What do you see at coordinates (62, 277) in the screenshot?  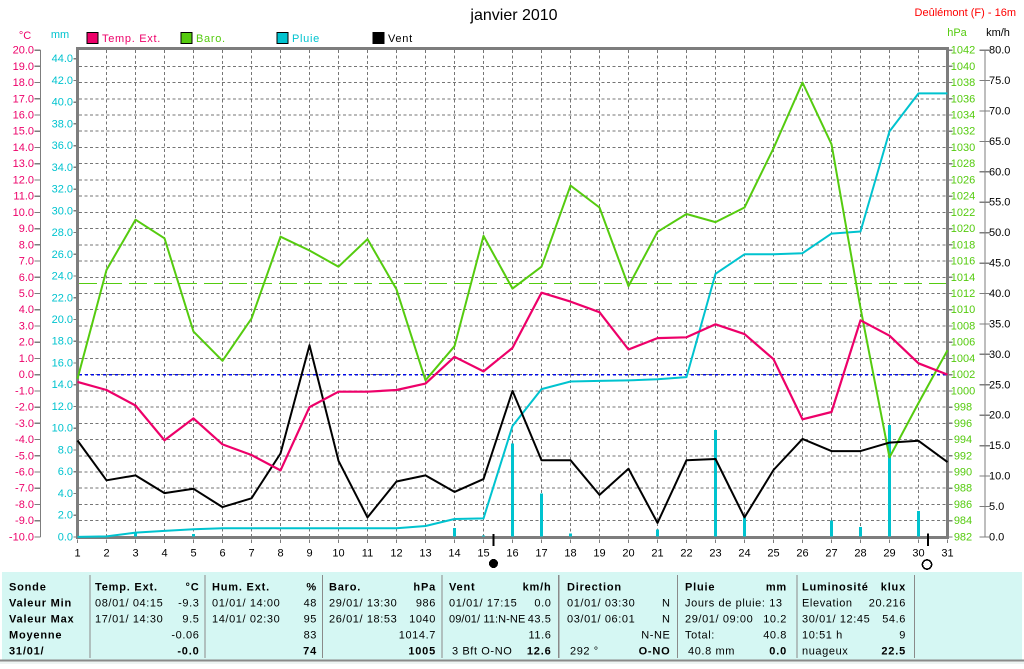 I see `svg-text: 24.0` at bounding box center [62, 277].